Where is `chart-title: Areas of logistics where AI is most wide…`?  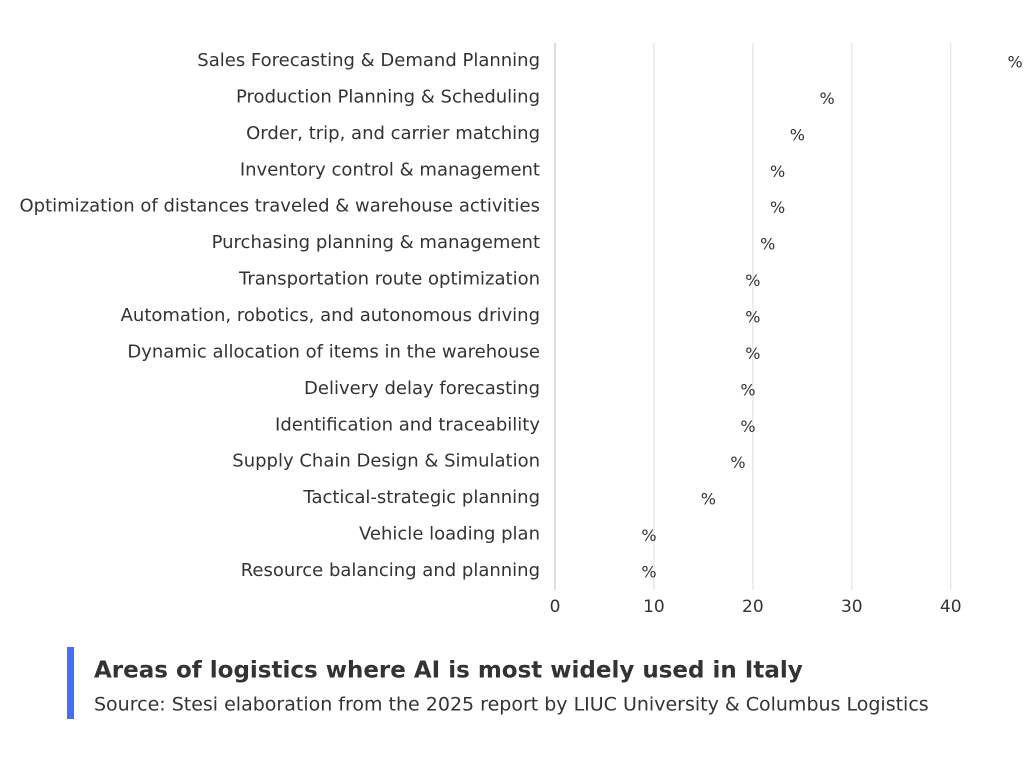 chart-title: Areas of logistics where AI is most wide… is located at coordinates (448, 671).